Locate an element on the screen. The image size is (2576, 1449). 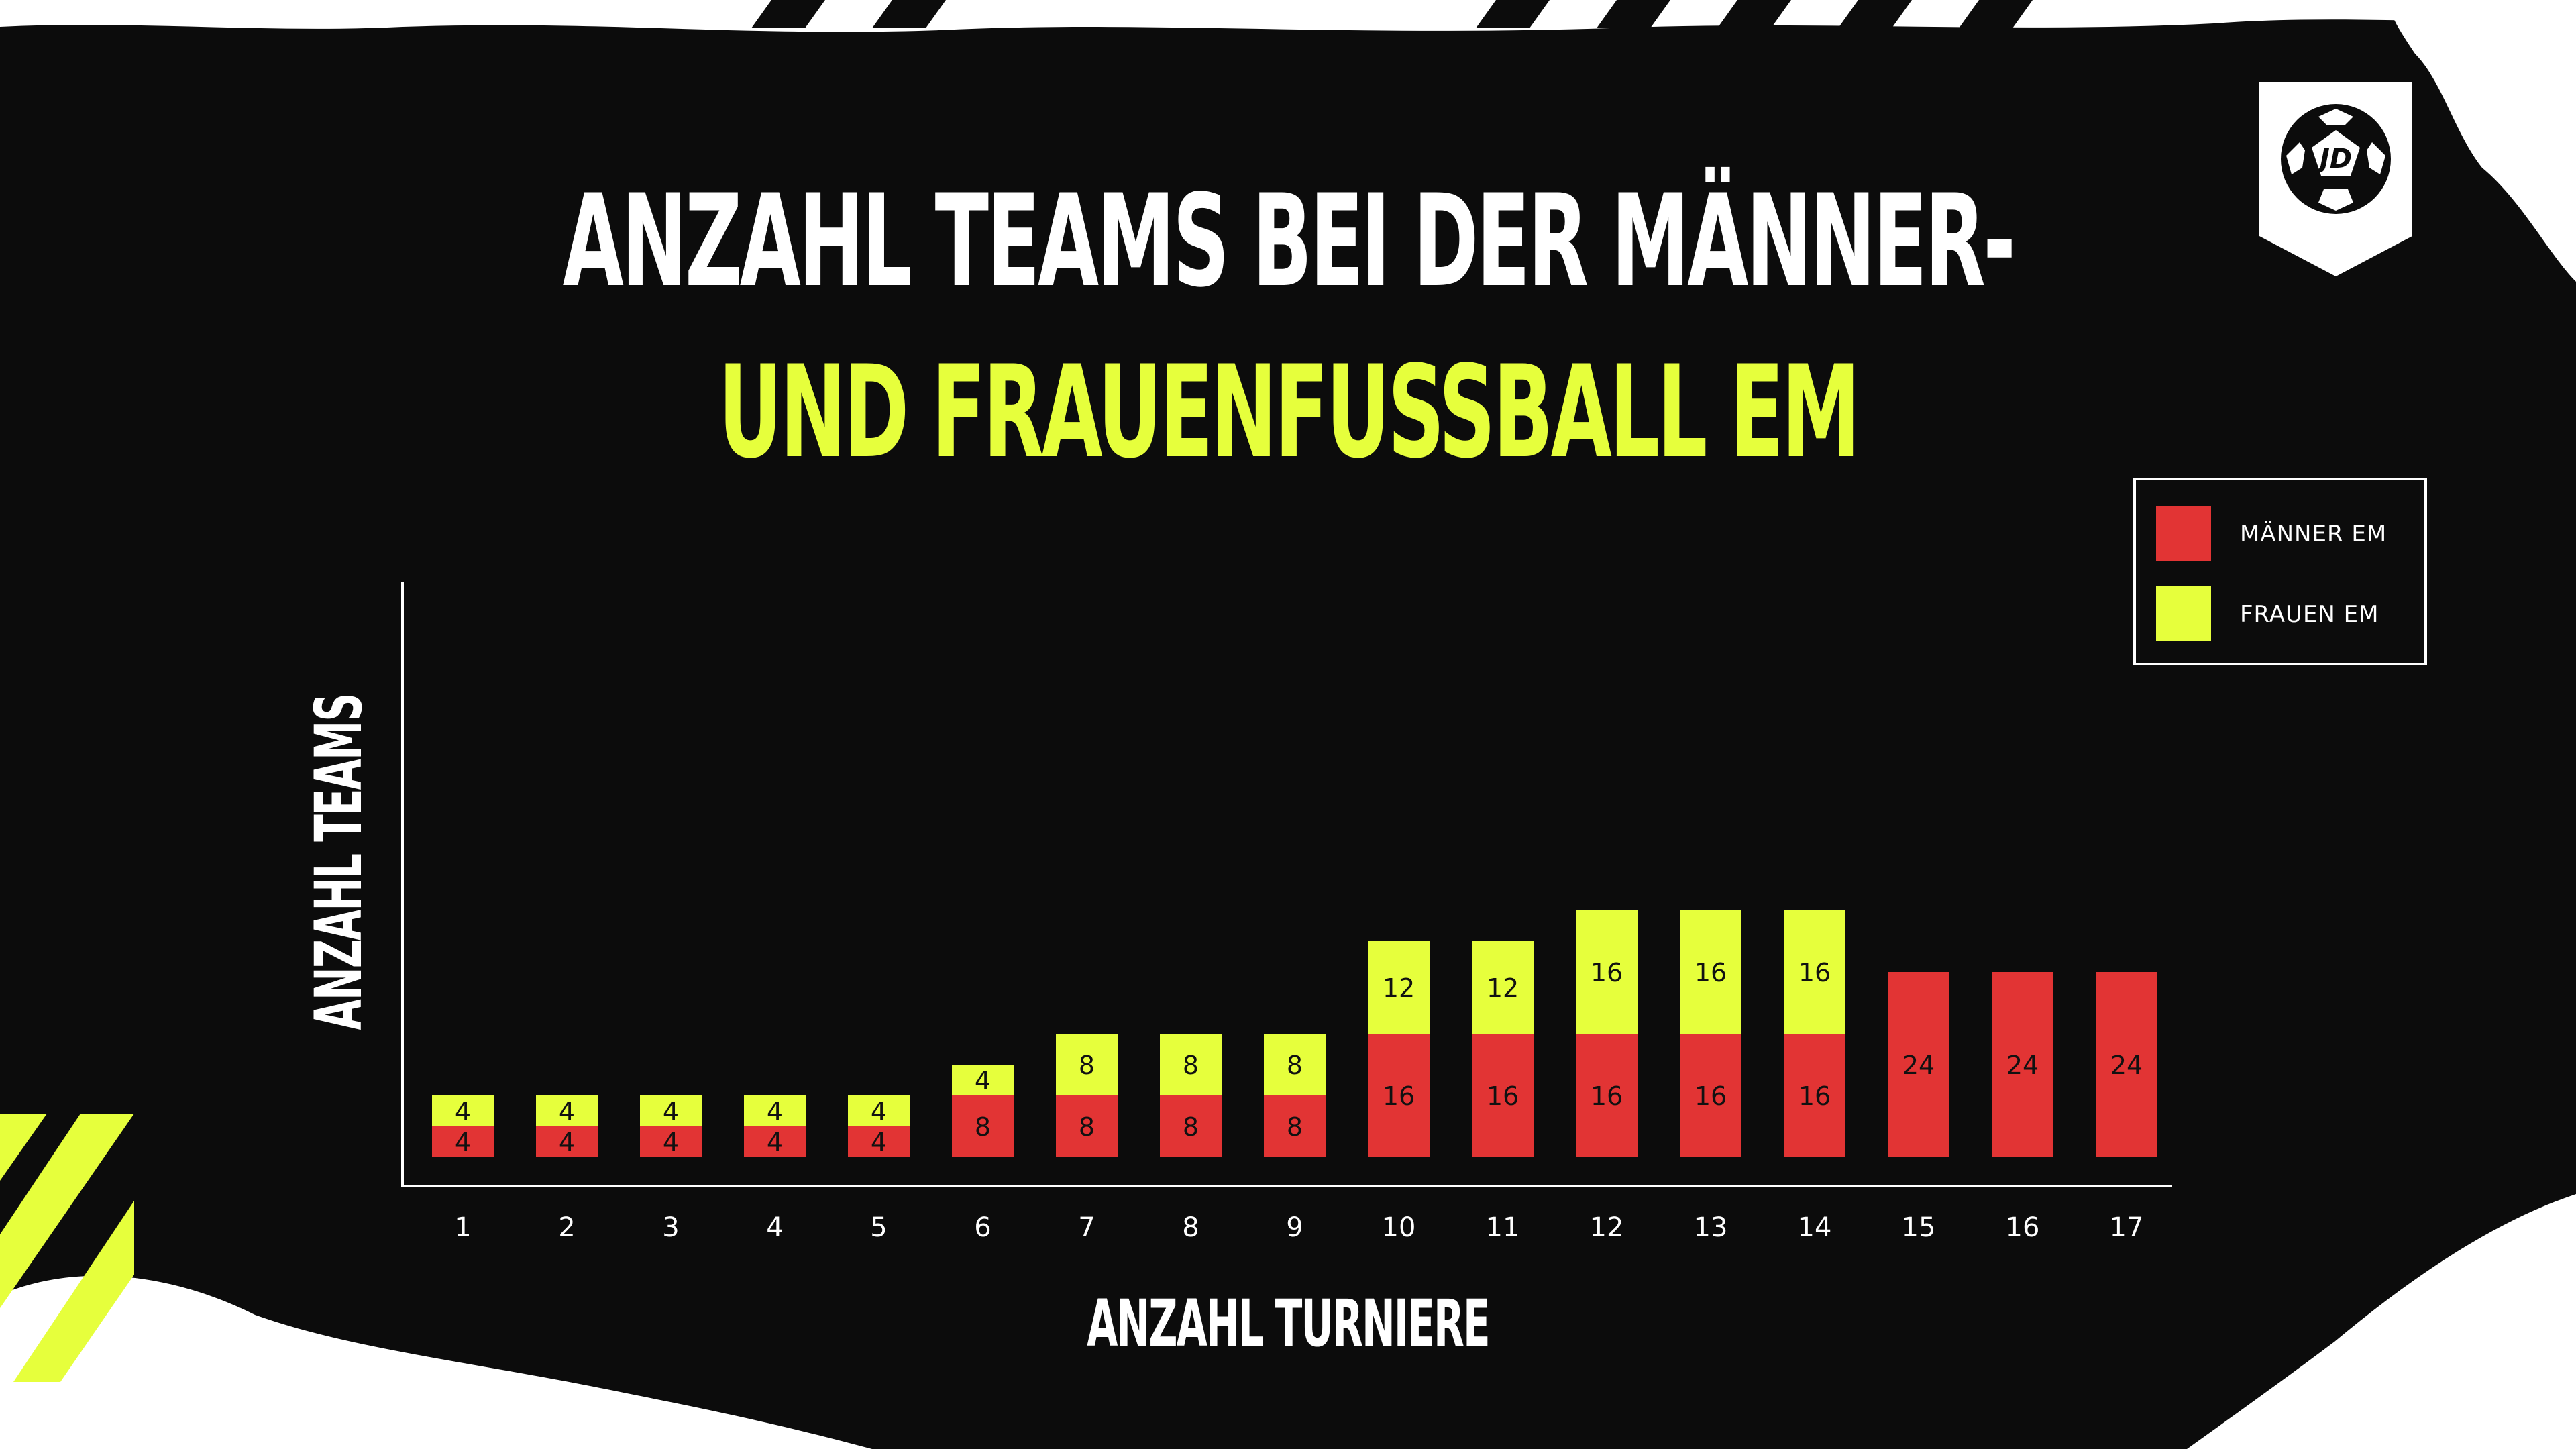
data-label-frauen-6: 4 is located at coordinates (983, 1080).